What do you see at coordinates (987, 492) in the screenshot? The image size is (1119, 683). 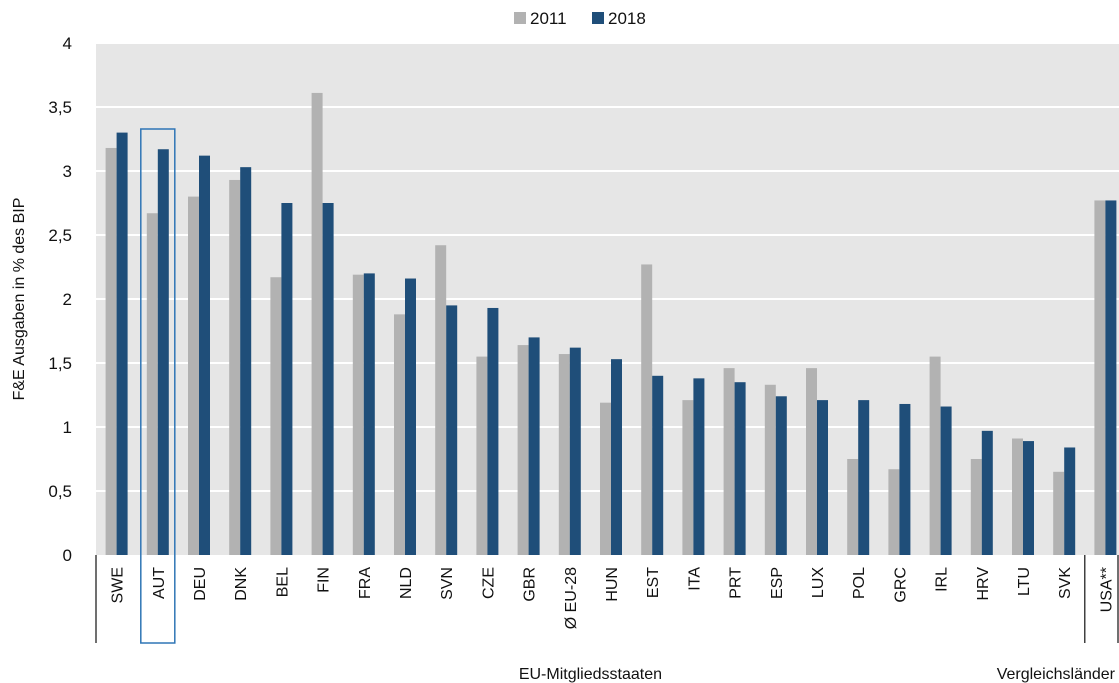 I see `bar-2018-HRV` at bounding box center [987, 492].